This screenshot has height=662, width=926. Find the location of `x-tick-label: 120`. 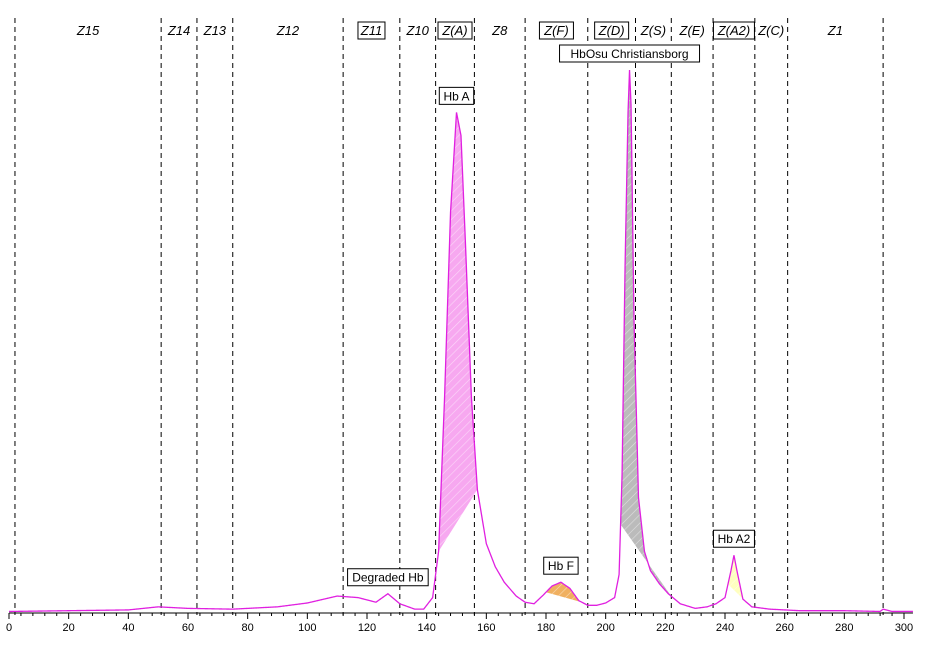

x-tick-label: 120 is located at coordinates (367, 628).